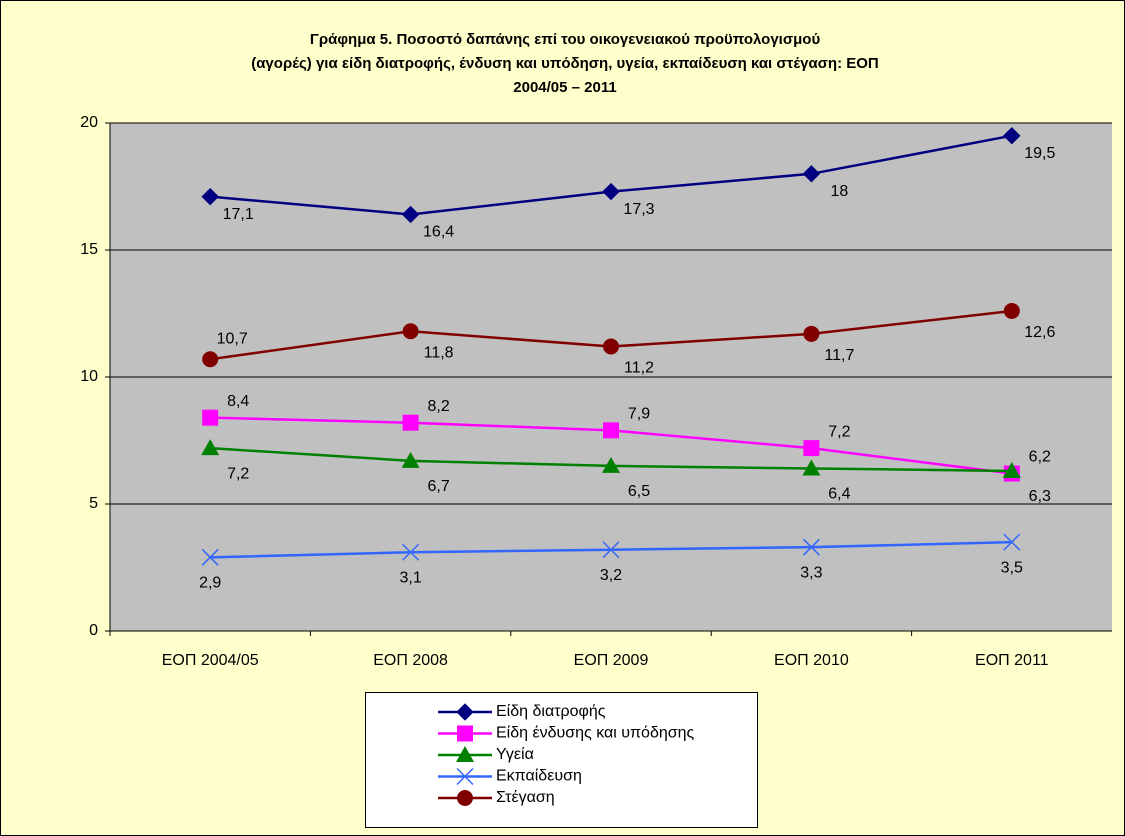 The width and height of the screenshot is (1125, 836). Describe the element at coordinates (539, 776) in the screenshot. I see `legend-label: Εκπαίδευση` at that location.